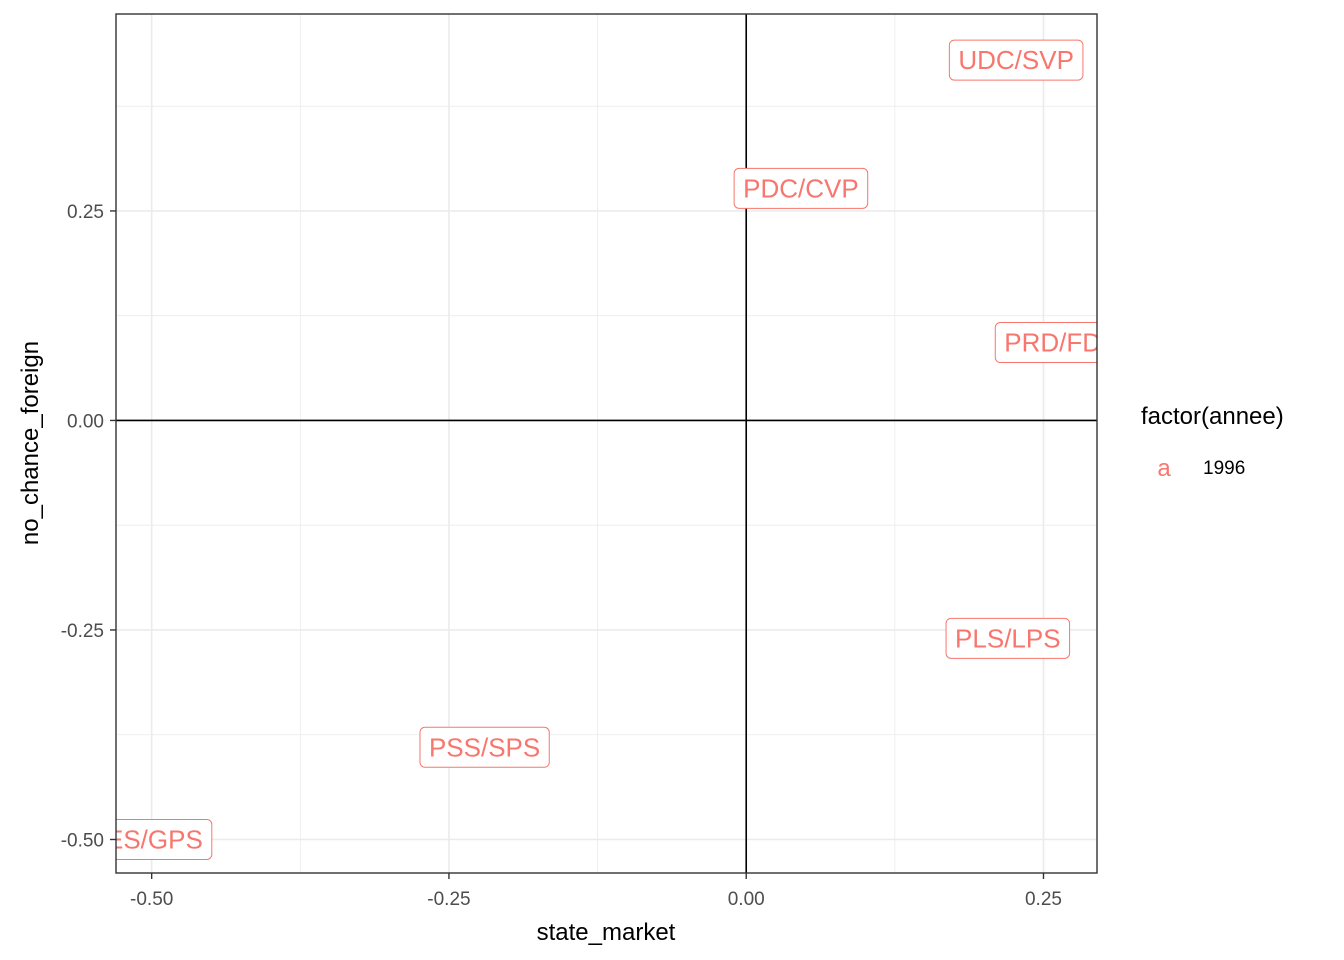 The width and height of the screenshot is (1344, 960). What do you see at coordinates (146, 839) in the screenshot?
I see `point-label-text: PES/GPS` at bounding box center [146, 839].